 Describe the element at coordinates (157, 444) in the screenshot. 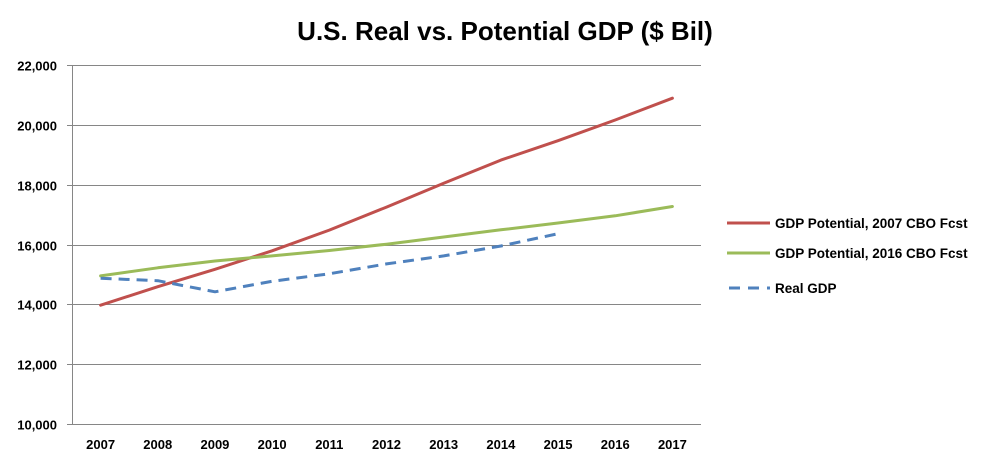

I see `x-tick-label: 2008` at that location.